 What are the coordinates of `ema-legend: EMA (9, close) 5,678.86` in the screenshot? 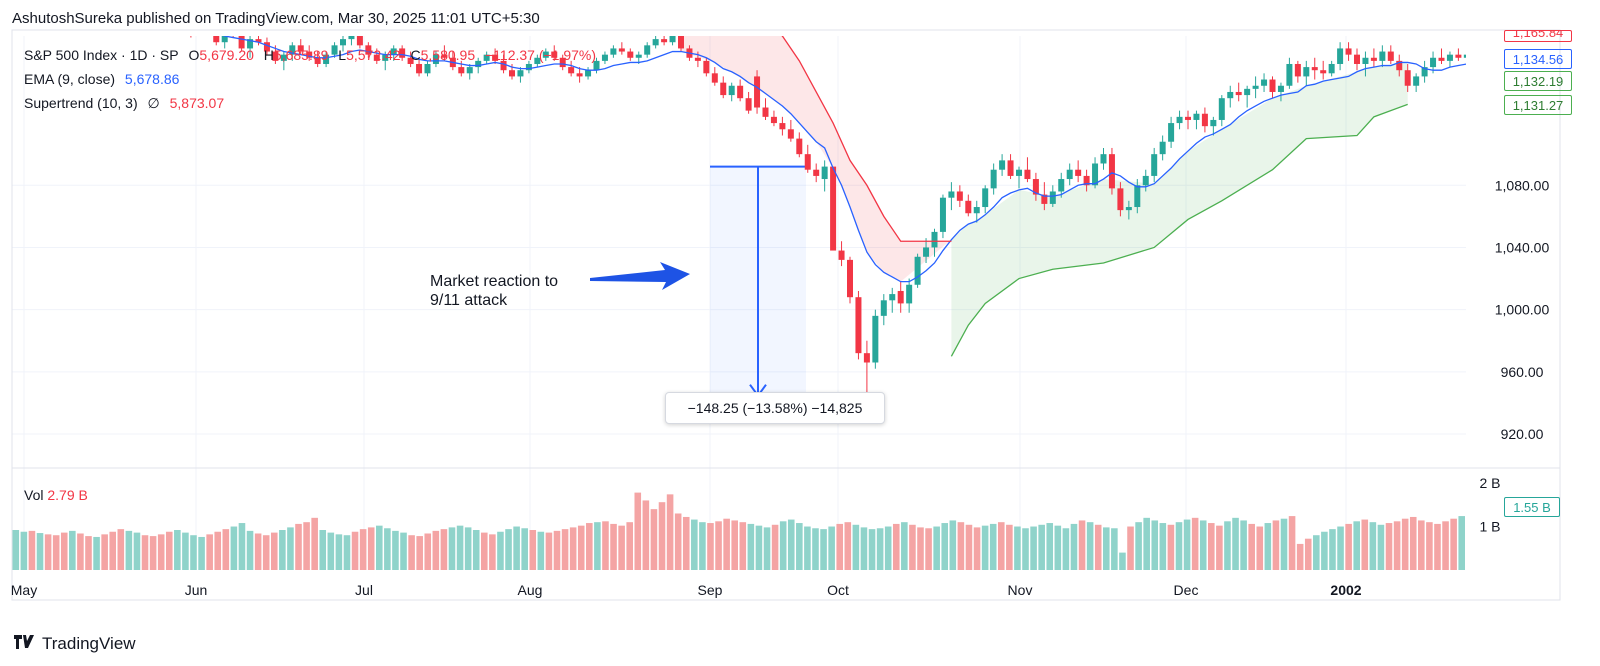 It's located at (104, 79).